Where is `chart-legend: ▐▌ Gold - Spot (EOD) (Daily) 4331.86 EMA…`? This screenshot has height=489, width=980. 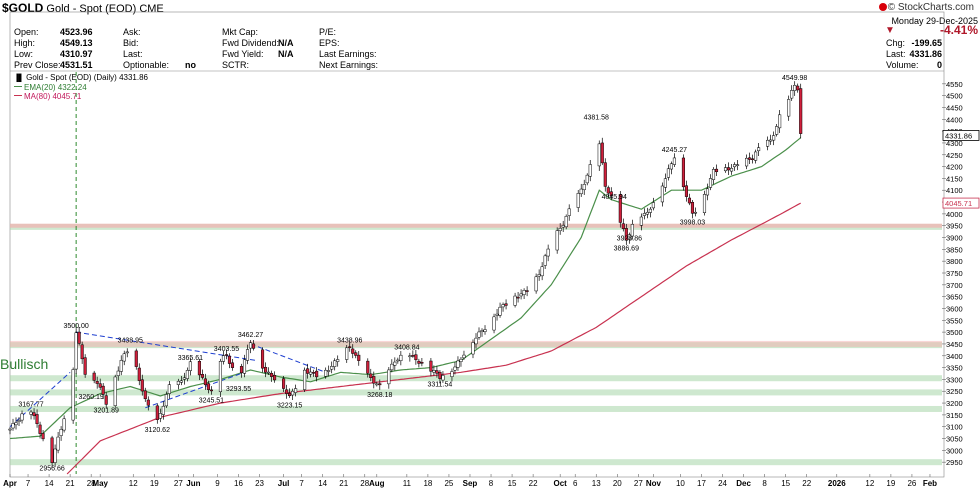 chart-legend: ▐▌ Gold - Spot (EOD) (Daily) 4331.86 EMA… is located at coordinates (81, 87).